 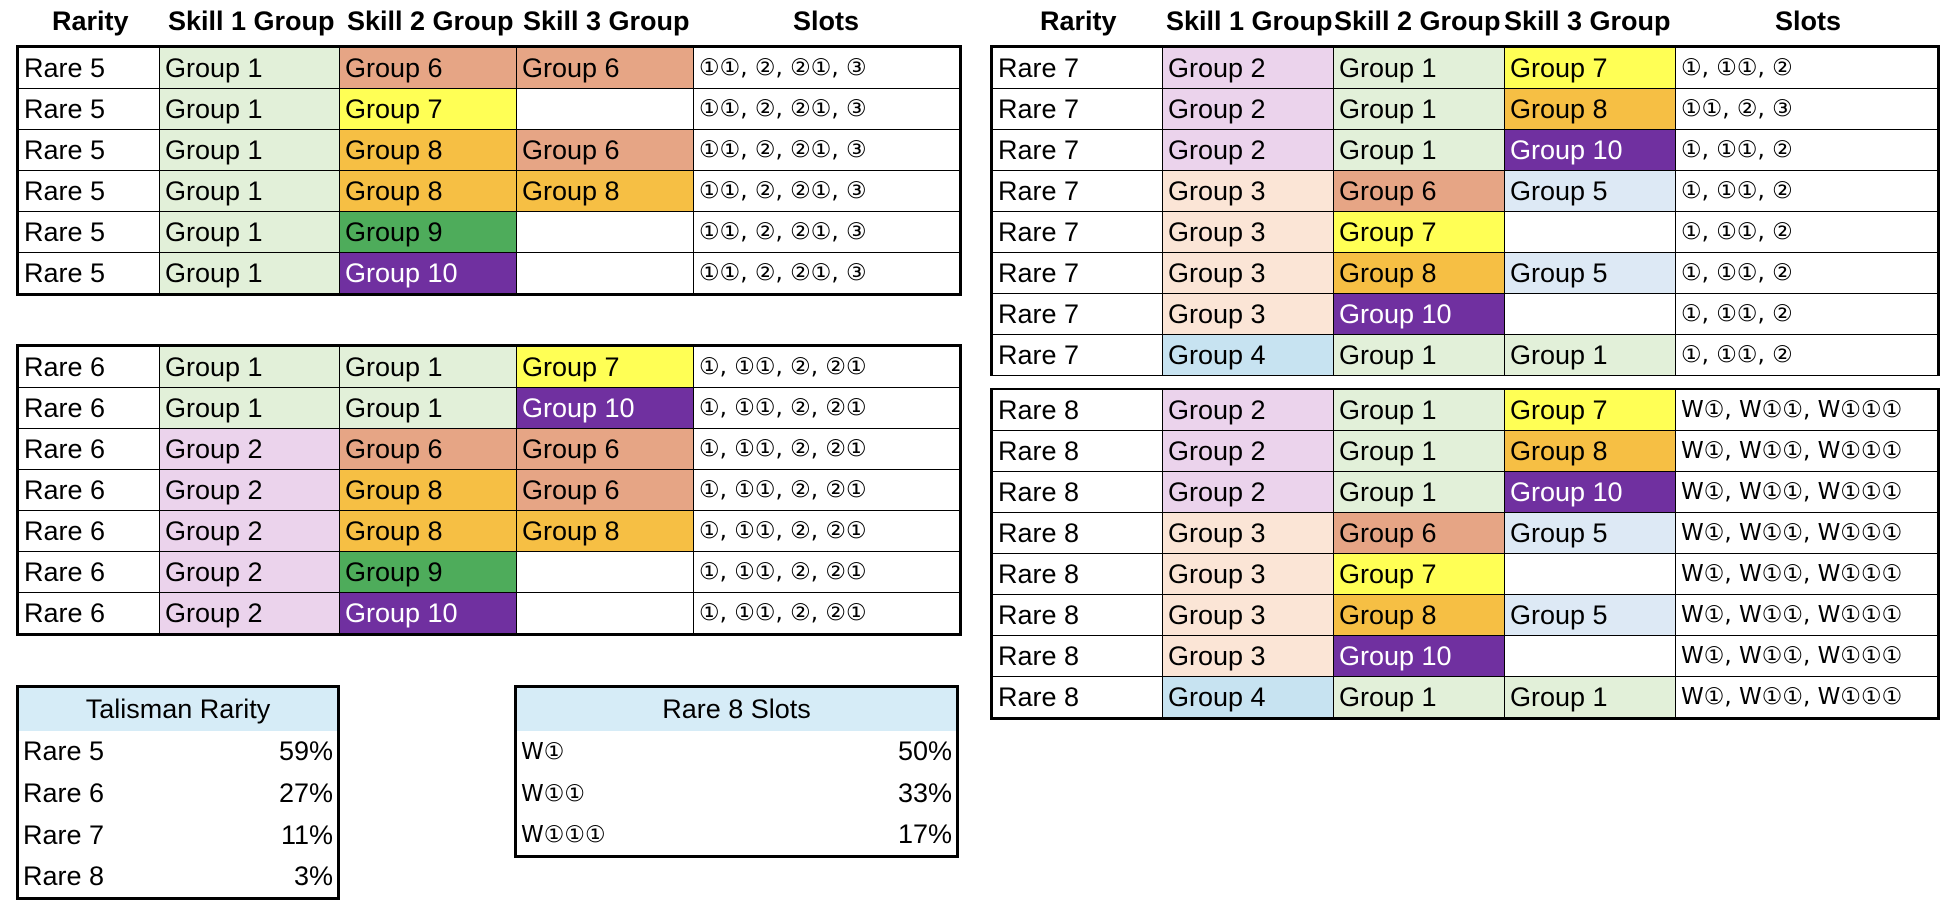 What do you see at coordinates (1249, 21) in the screenshot?
I see `header-skill1-right: Skill 1 Group` at bounding box center [1249, 21].